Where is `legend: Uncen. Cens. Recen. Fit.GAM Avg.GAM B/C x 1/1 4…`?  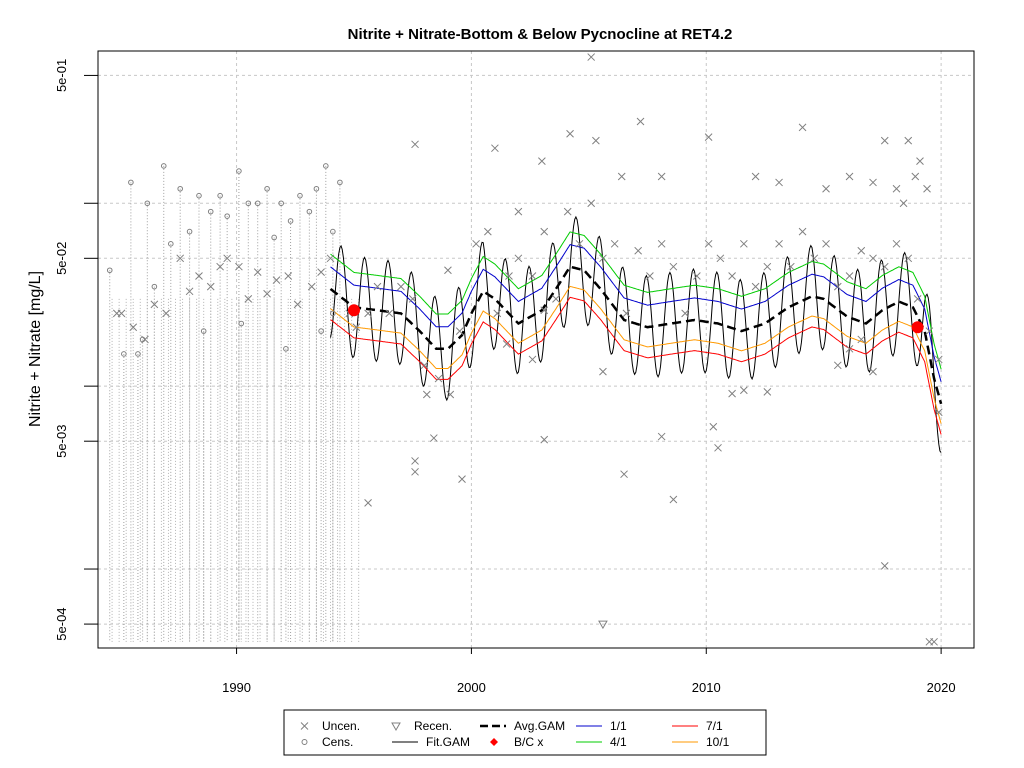 legend: Uncen. Cens. Recen. Fit.GAM Avg.GAM B/C x 1/1 4… is located at coordinates (525, 732).